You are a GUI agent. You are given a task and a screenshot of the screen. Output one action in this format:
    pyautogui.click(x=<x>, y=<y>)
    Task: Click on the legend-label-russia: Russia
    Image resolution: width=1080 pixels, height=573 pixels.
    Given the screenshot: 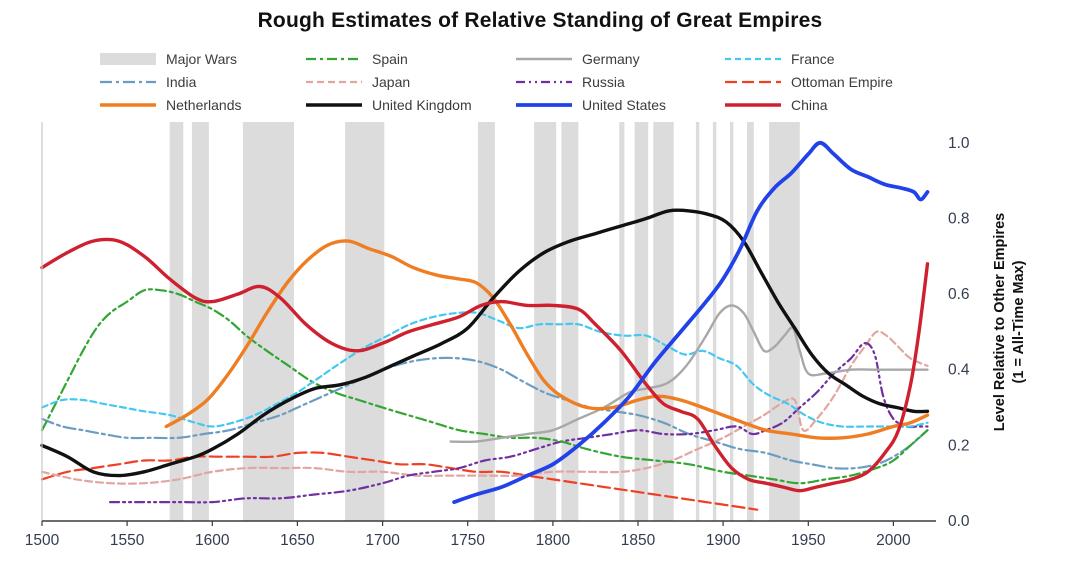 What is the action you would take?
    pyautogui.click(x=603, y=81)
    